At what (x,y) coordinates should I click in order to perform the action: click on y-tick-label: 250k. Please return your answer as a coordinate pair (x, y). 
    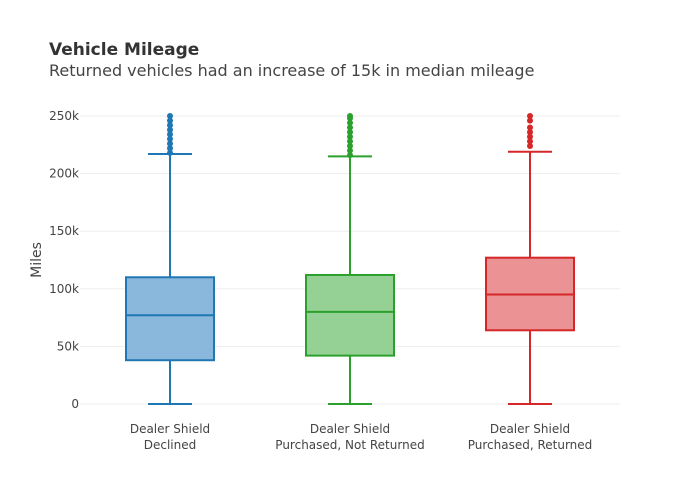
    Looking at the image, I should click on (64, 116).